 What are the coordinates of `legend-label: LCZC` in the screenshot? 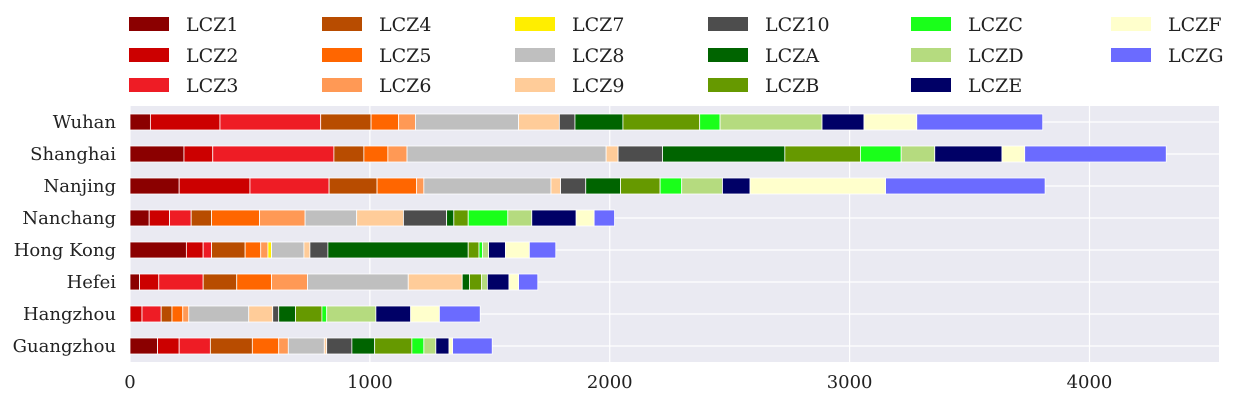 It's located at (995, 25).